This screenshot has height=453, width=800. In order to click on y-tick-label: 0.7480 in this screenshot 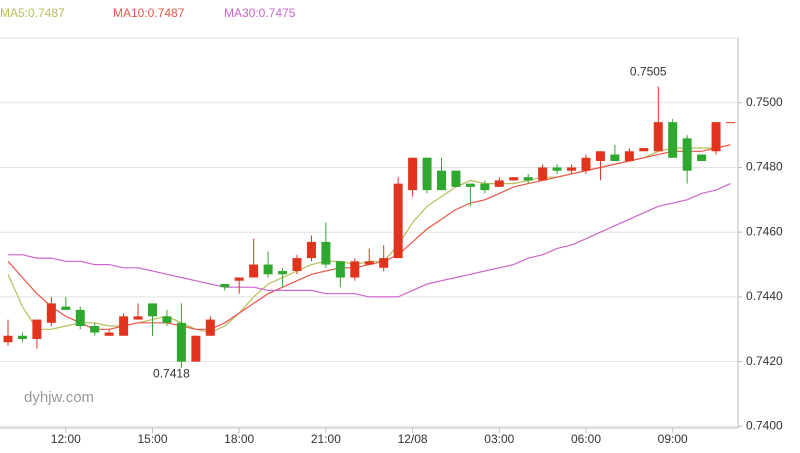, I will do `click(764, 167)`.